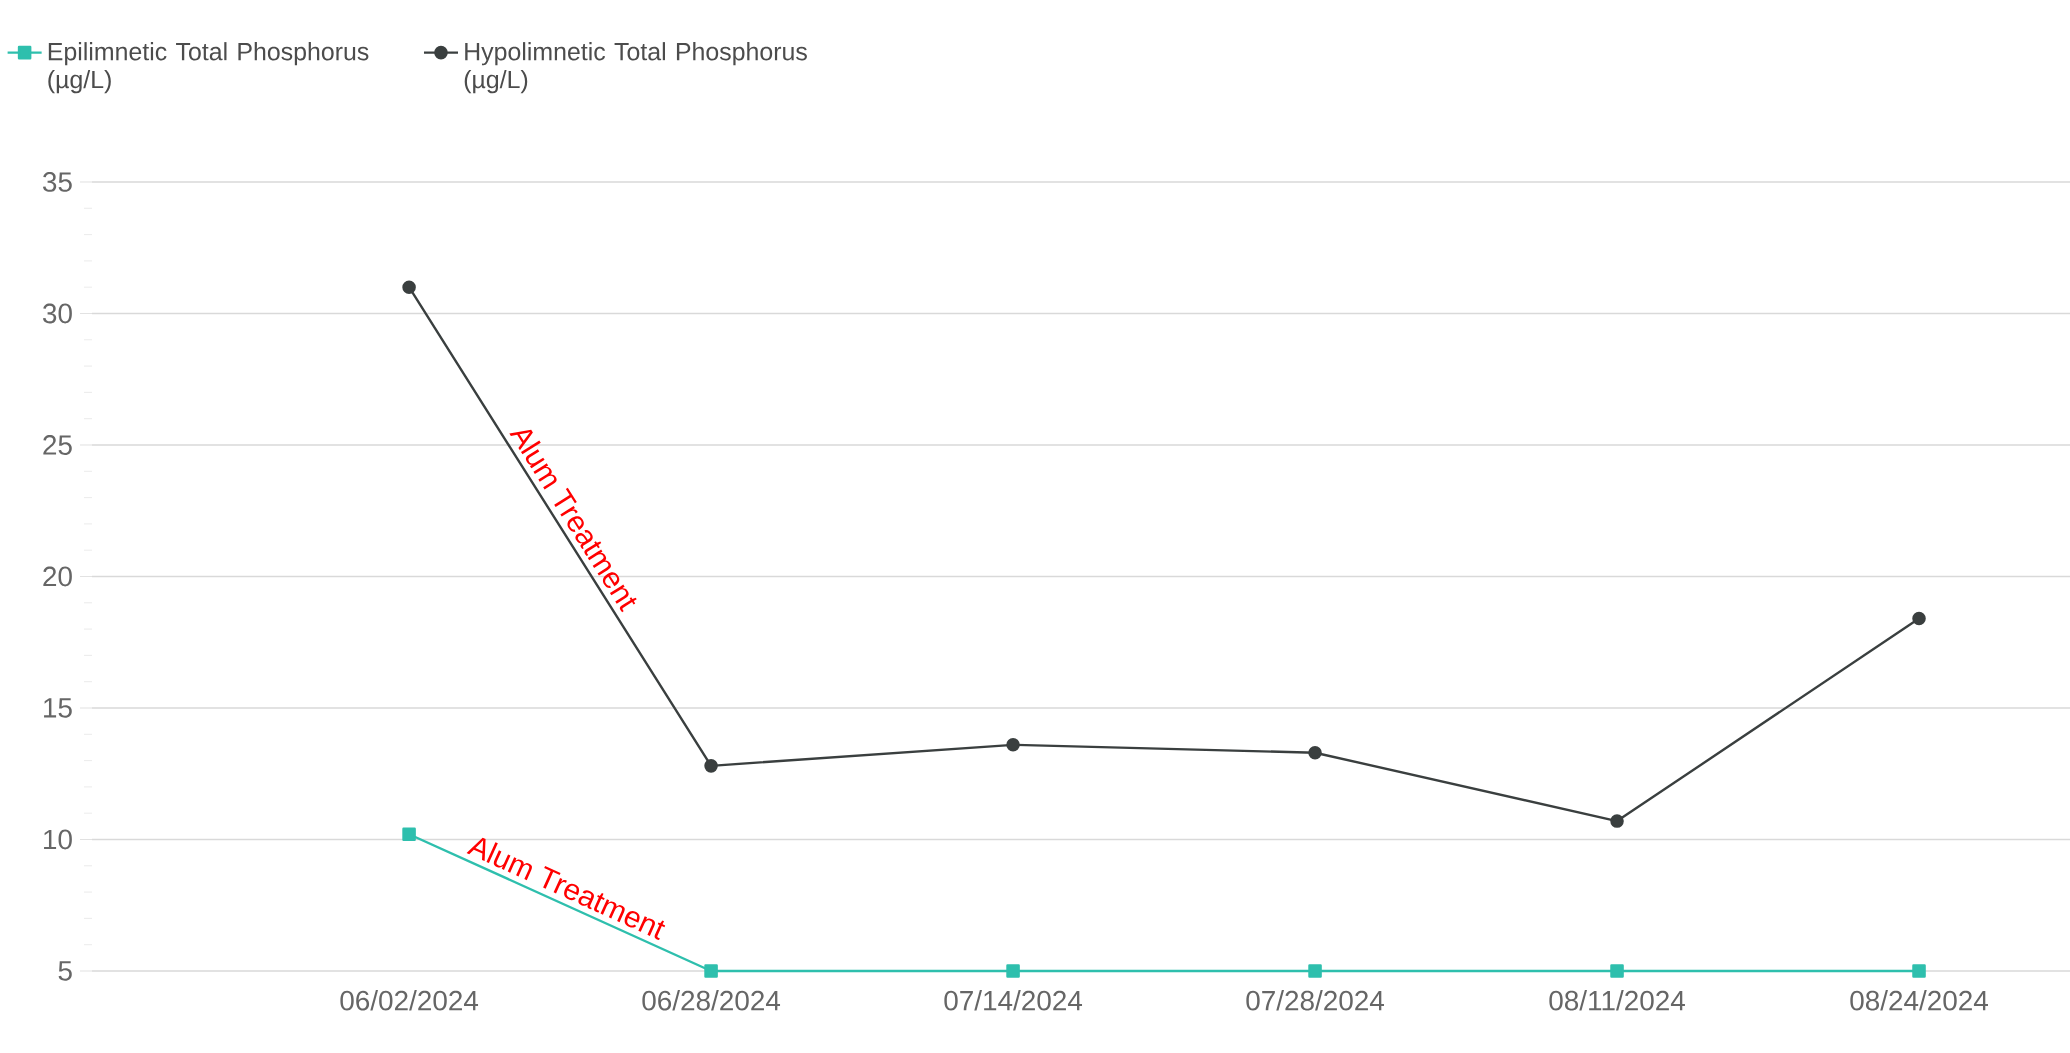  What do you see at coordinates (57, 313) in the screenshot?
I see `y-tick-label: 30` at bounding box center [57, 313].